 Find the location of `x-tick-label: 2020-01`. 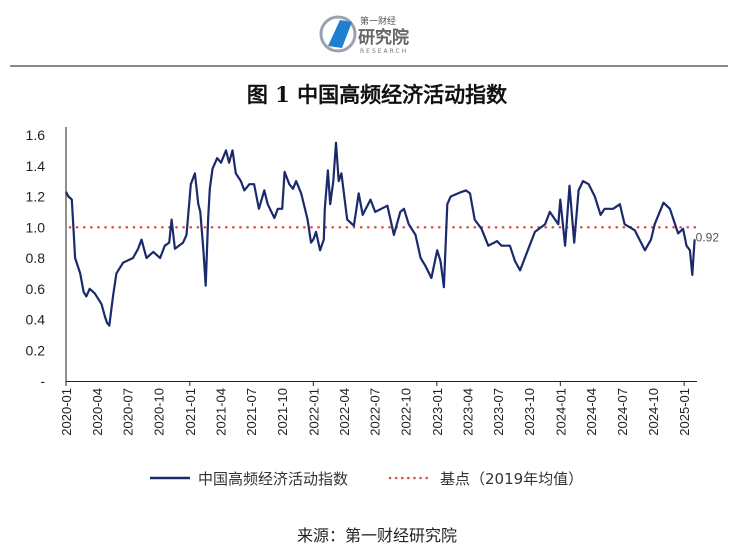

x-tick-label: 2020-01 is located at coordinates (66, 412).